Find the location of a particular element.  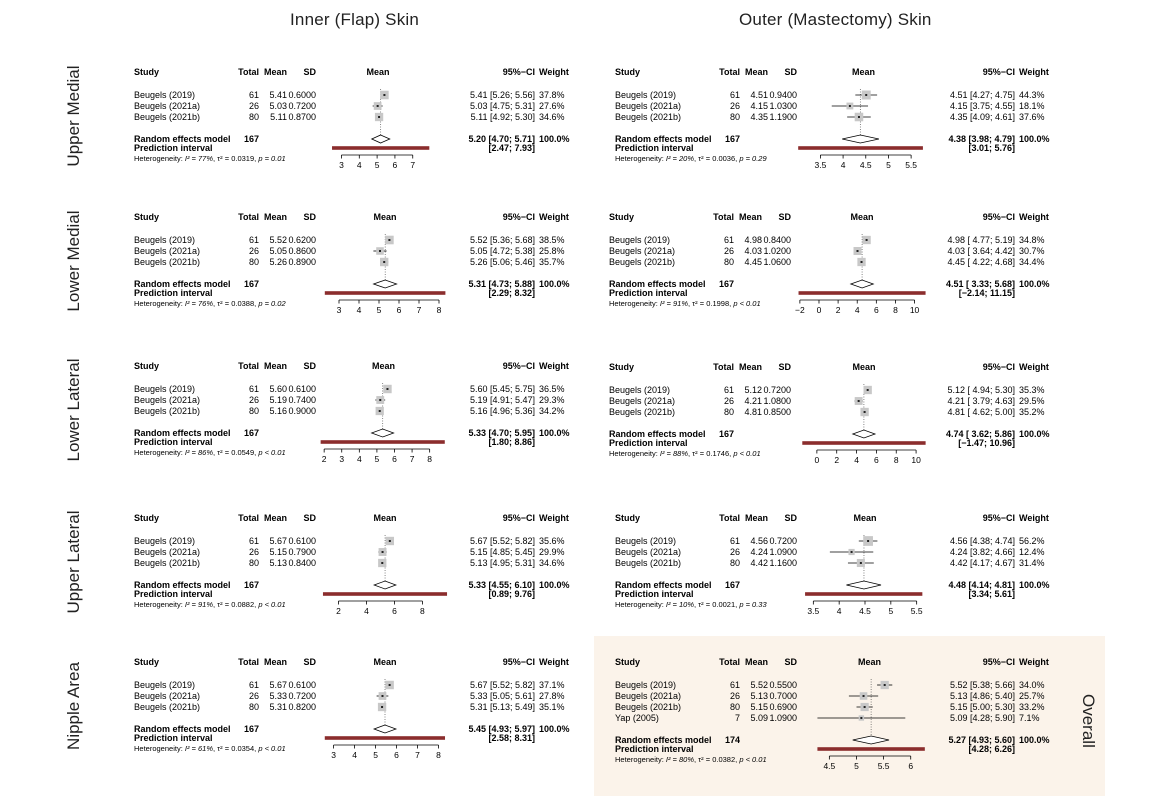

study-weight: 37.6% is located at coordinates (1032, 117).